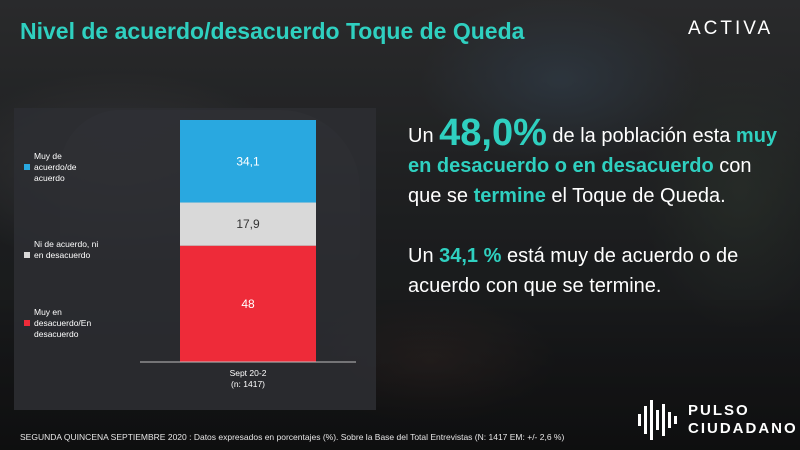 Image resolution: width=800 pixels, height=450 pixels. I want to click on data-label-1: 34,1, so click(248, 161).